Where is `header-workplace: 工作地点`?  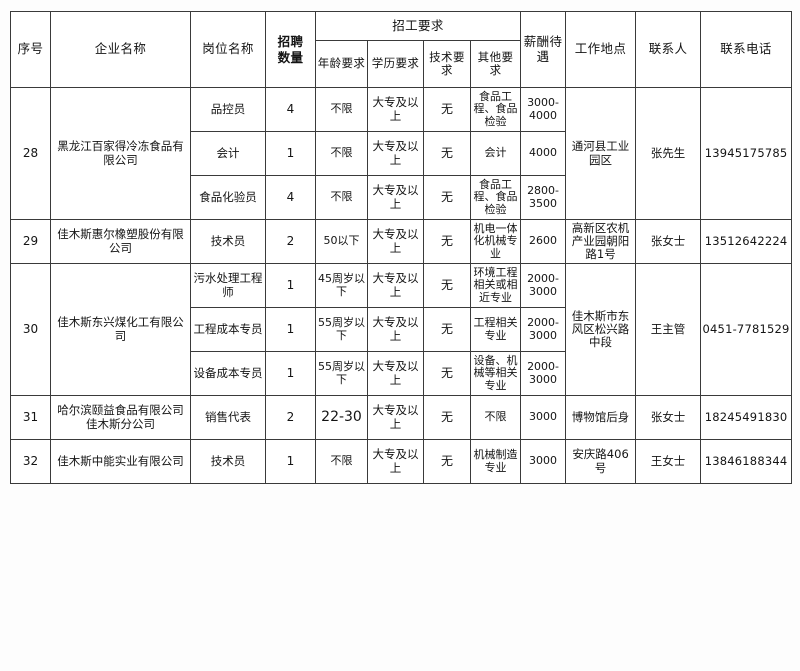
header-workplace: 工作地点 is located at coordinates (601, 49).